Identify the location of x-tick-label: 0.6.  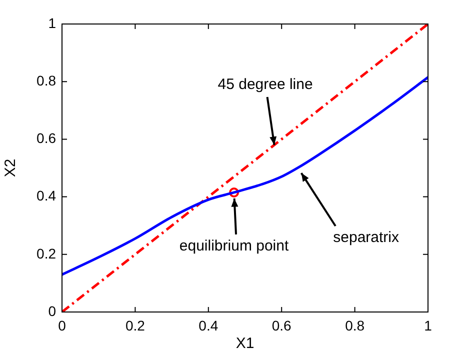
(282, 325).